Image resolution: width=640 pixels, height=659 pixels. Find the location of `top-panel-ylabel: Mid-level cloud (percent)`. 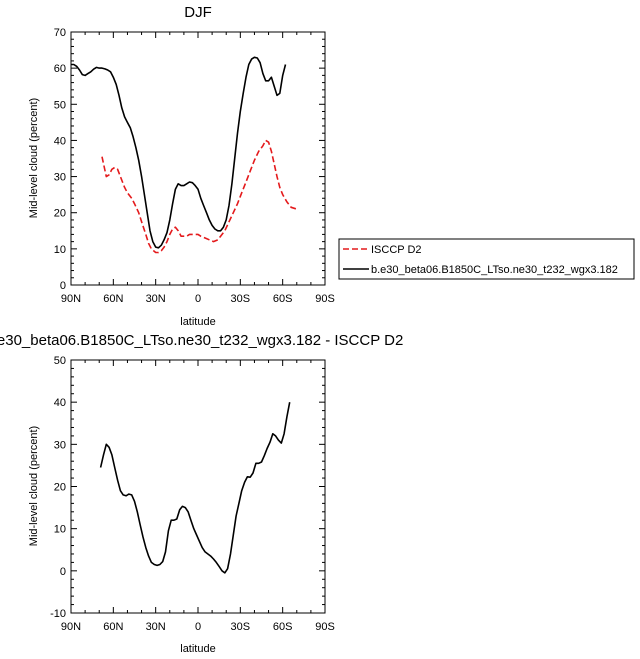

top-panel-ylabel: Mid-level cloud (percent) is located at coordinates (34, 158).